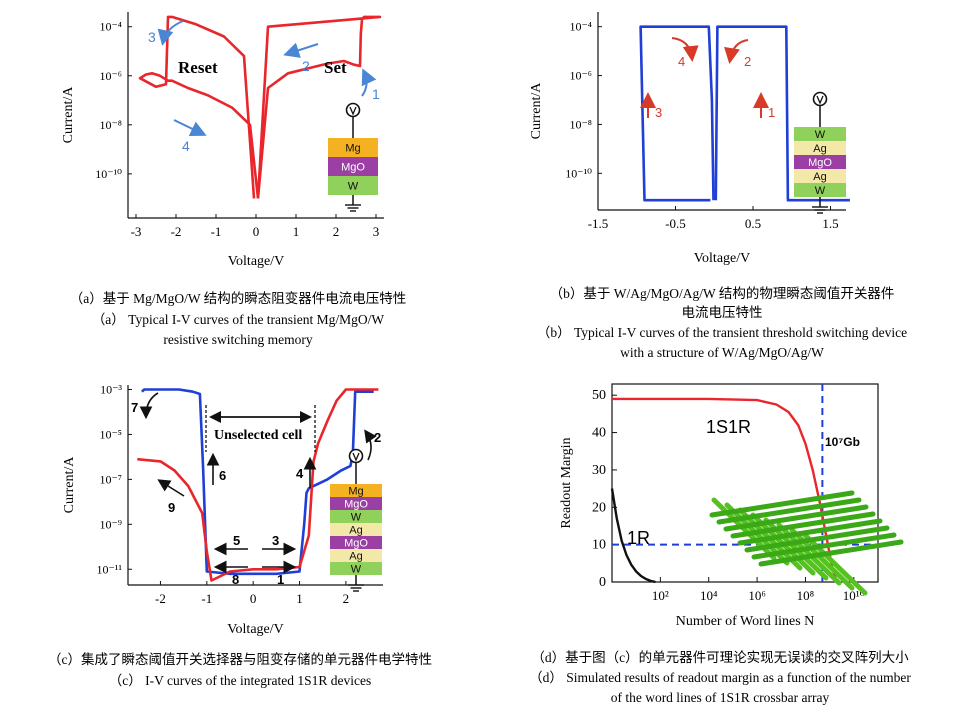 This screenshot has height=720, width=958. I want to click on panel-b-y-tick-label: 10⁻⁶, so click(580, 76).